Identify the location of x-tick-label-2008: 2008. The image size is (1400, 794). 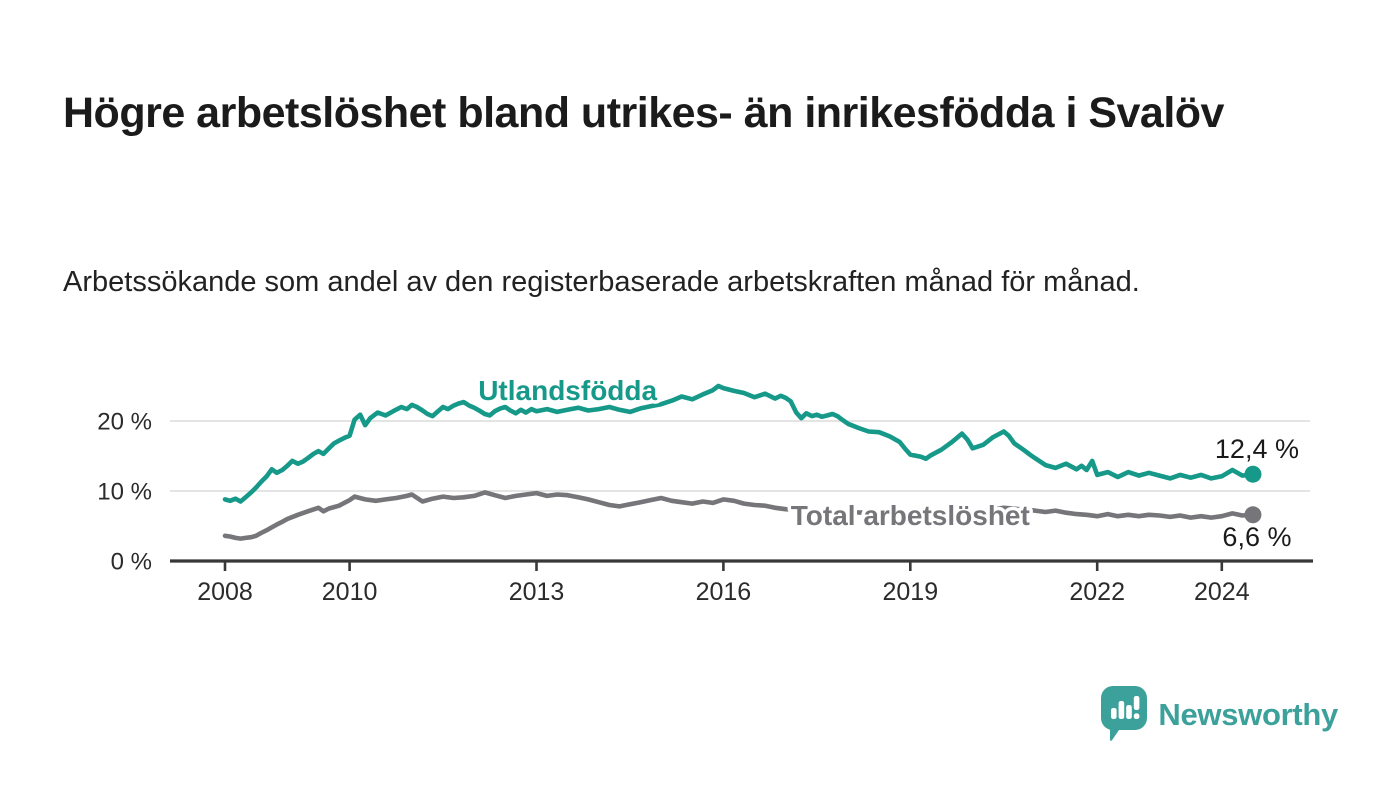
(225, 592).